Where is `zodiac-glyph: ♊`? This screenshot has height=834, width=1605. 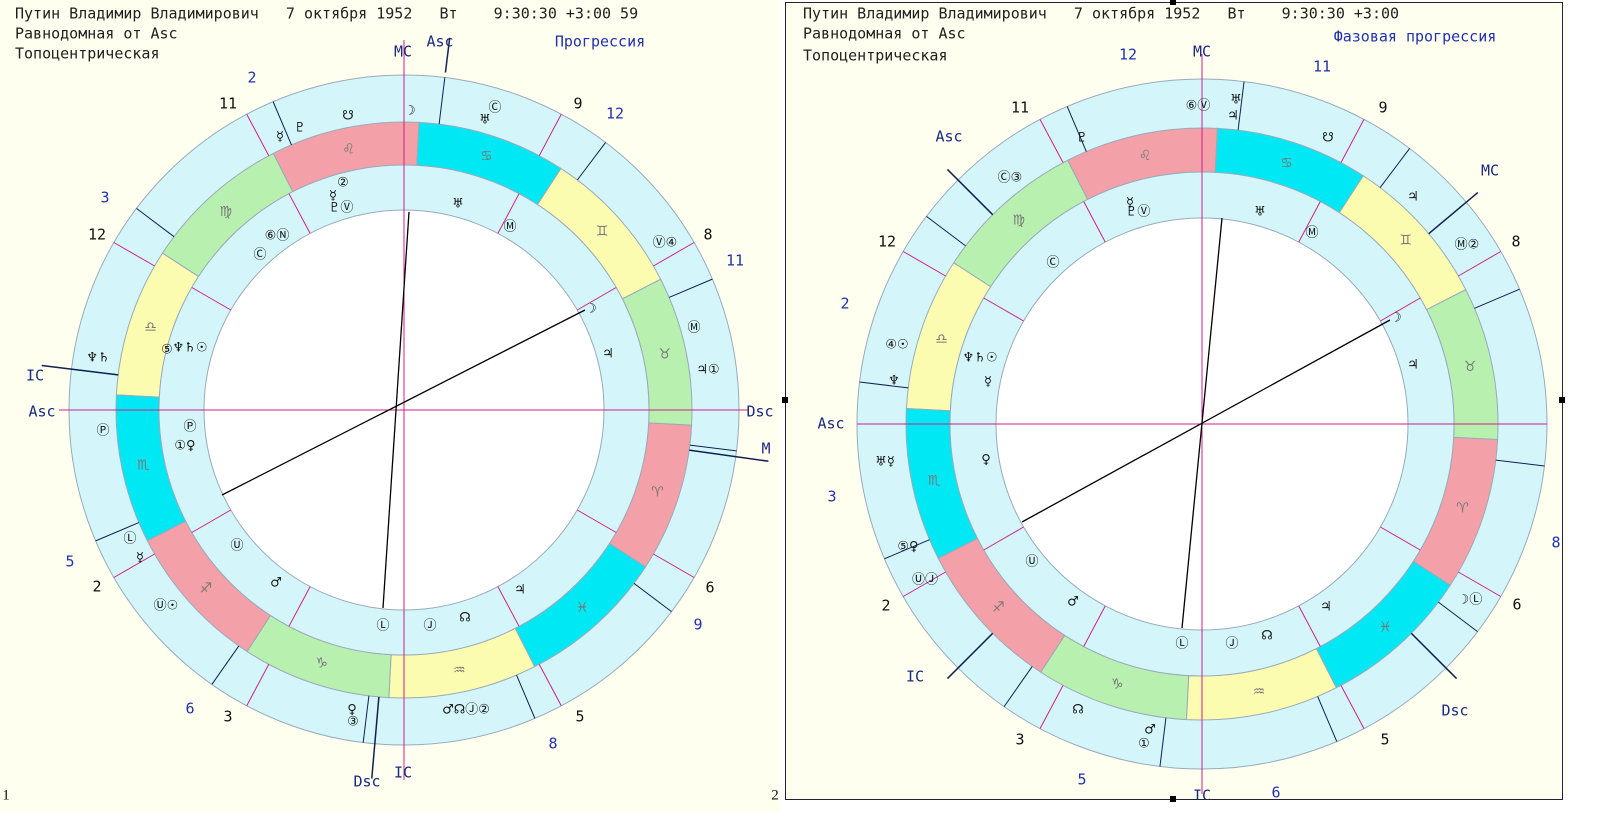
zodiac-glyph: ♊ is located at coordinates (602, 232).